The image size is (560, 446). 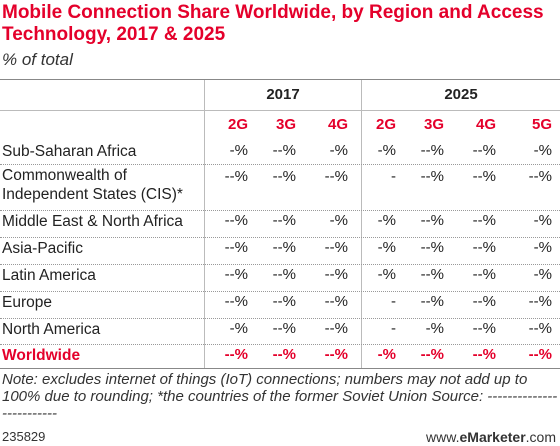 I want to click on source: Source: -------------------------, so click(x=280, y=405).